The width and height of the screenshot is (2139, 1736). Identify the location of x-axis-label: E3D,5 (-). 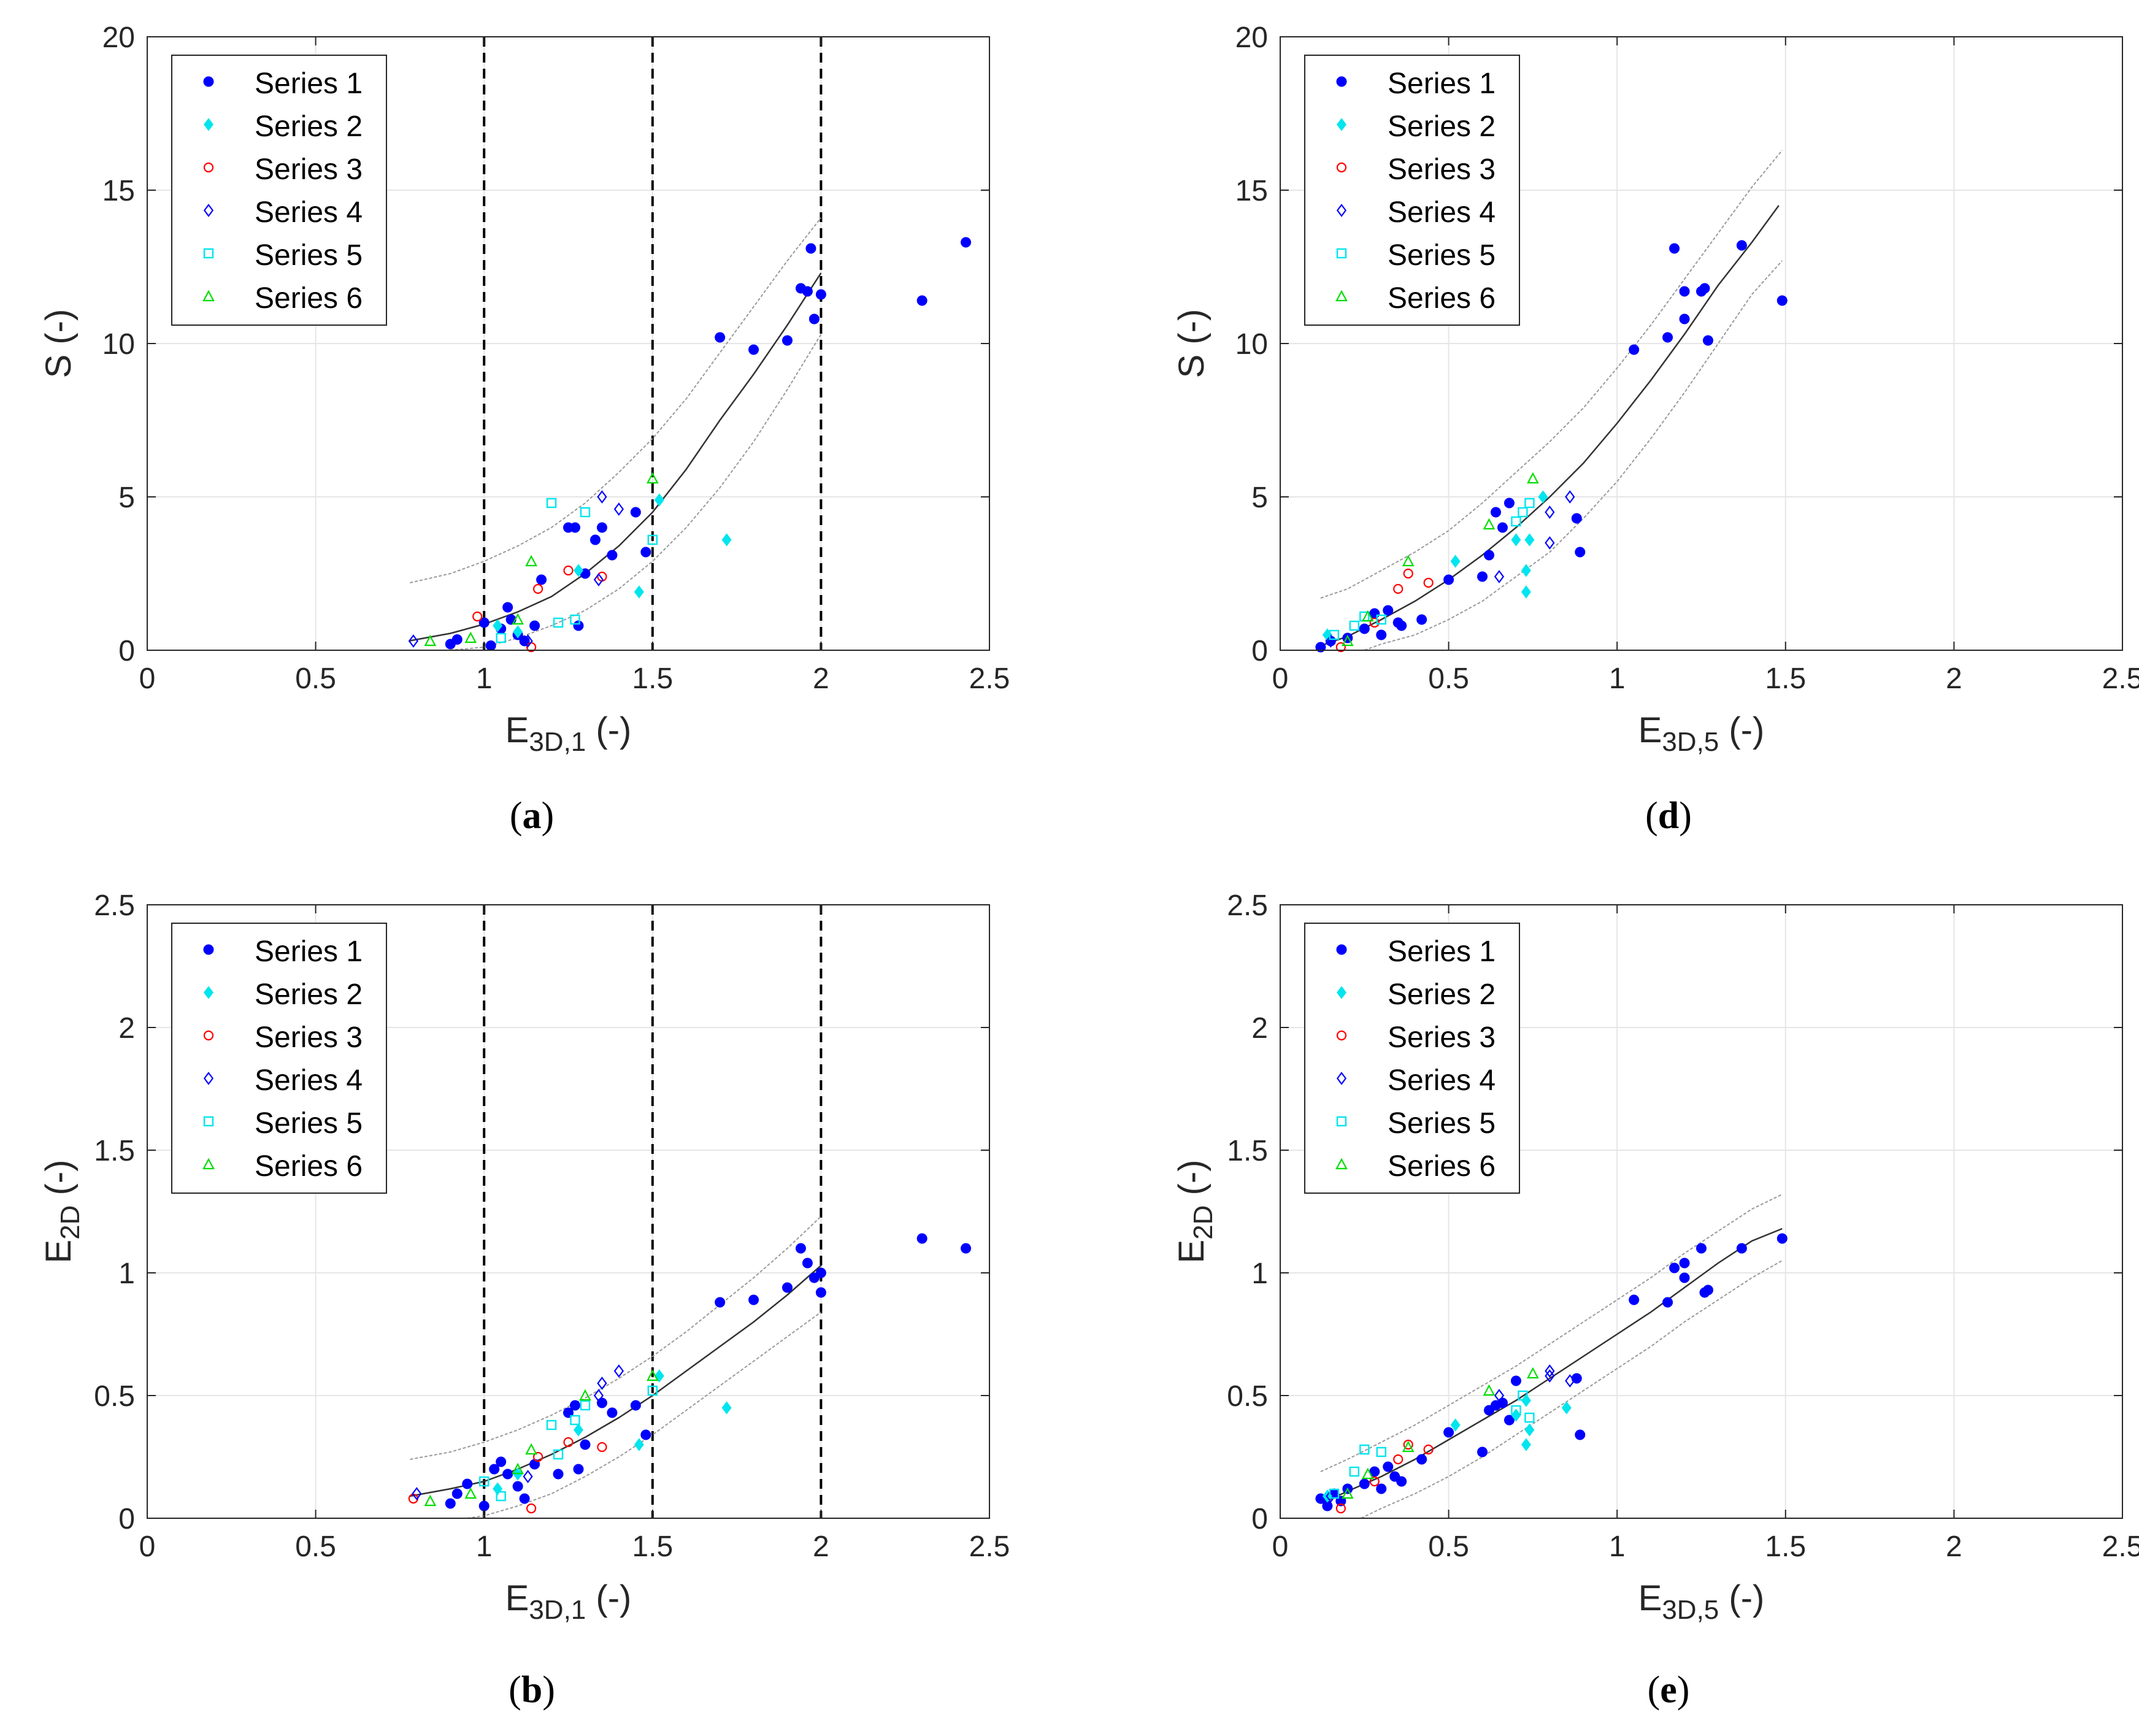
(1701, 733).